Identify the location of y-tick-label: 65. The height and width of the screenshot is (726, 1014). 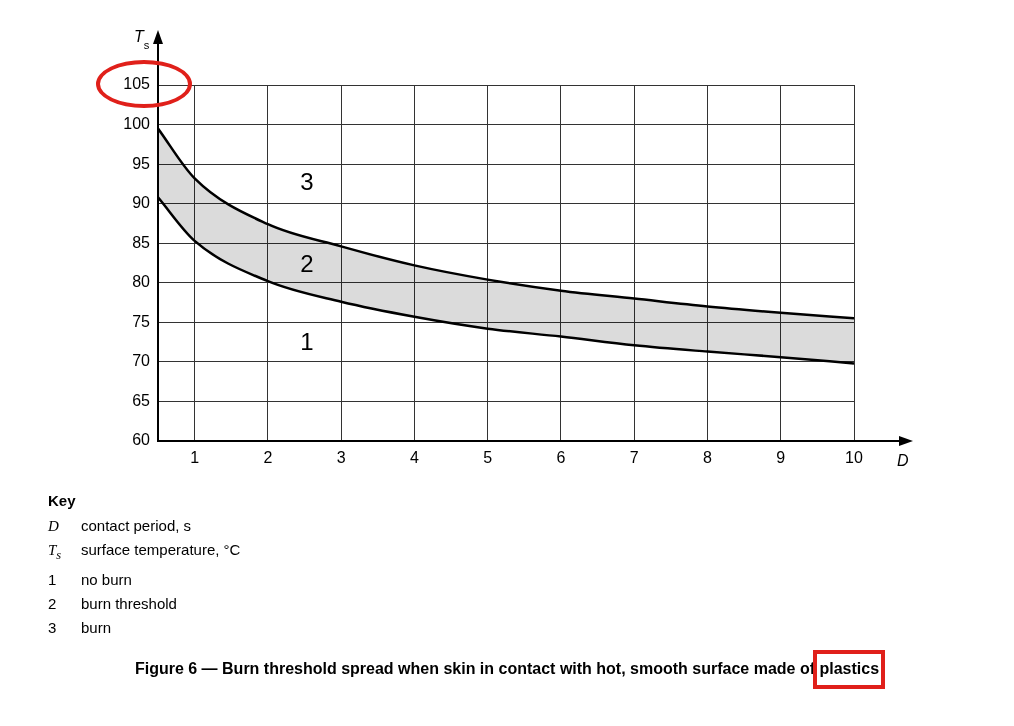
(141, 400).